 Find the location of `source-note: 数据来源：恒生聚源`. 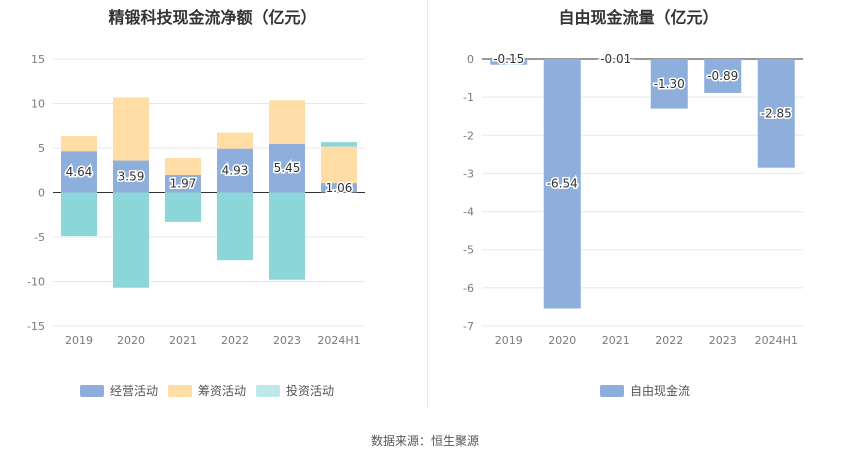

source-note: 数据来源：恒生聚源 is located at coordinates (424, 441).